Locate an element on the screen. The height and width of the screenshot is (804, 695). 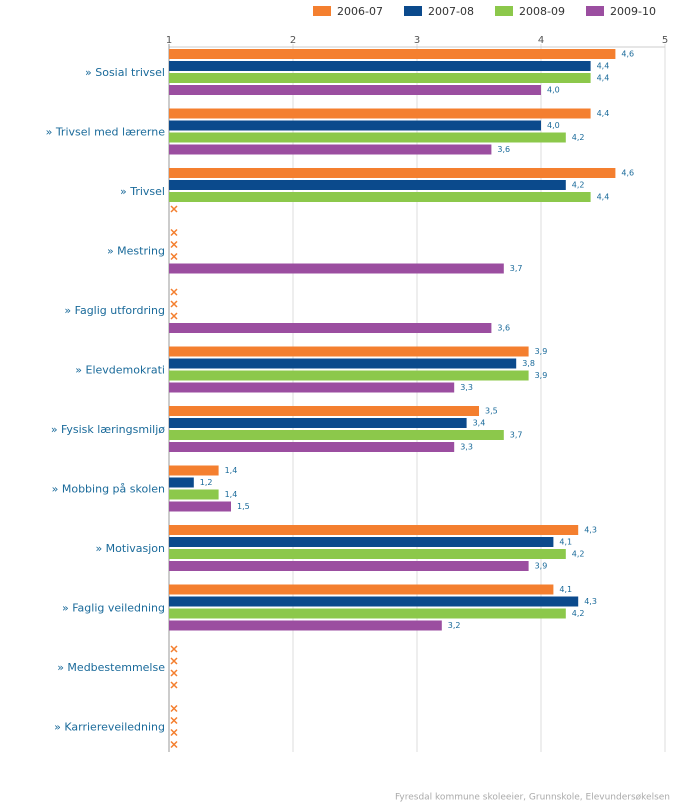
category-label: » Mobbing på skolen is located at coordinates (108, 489).